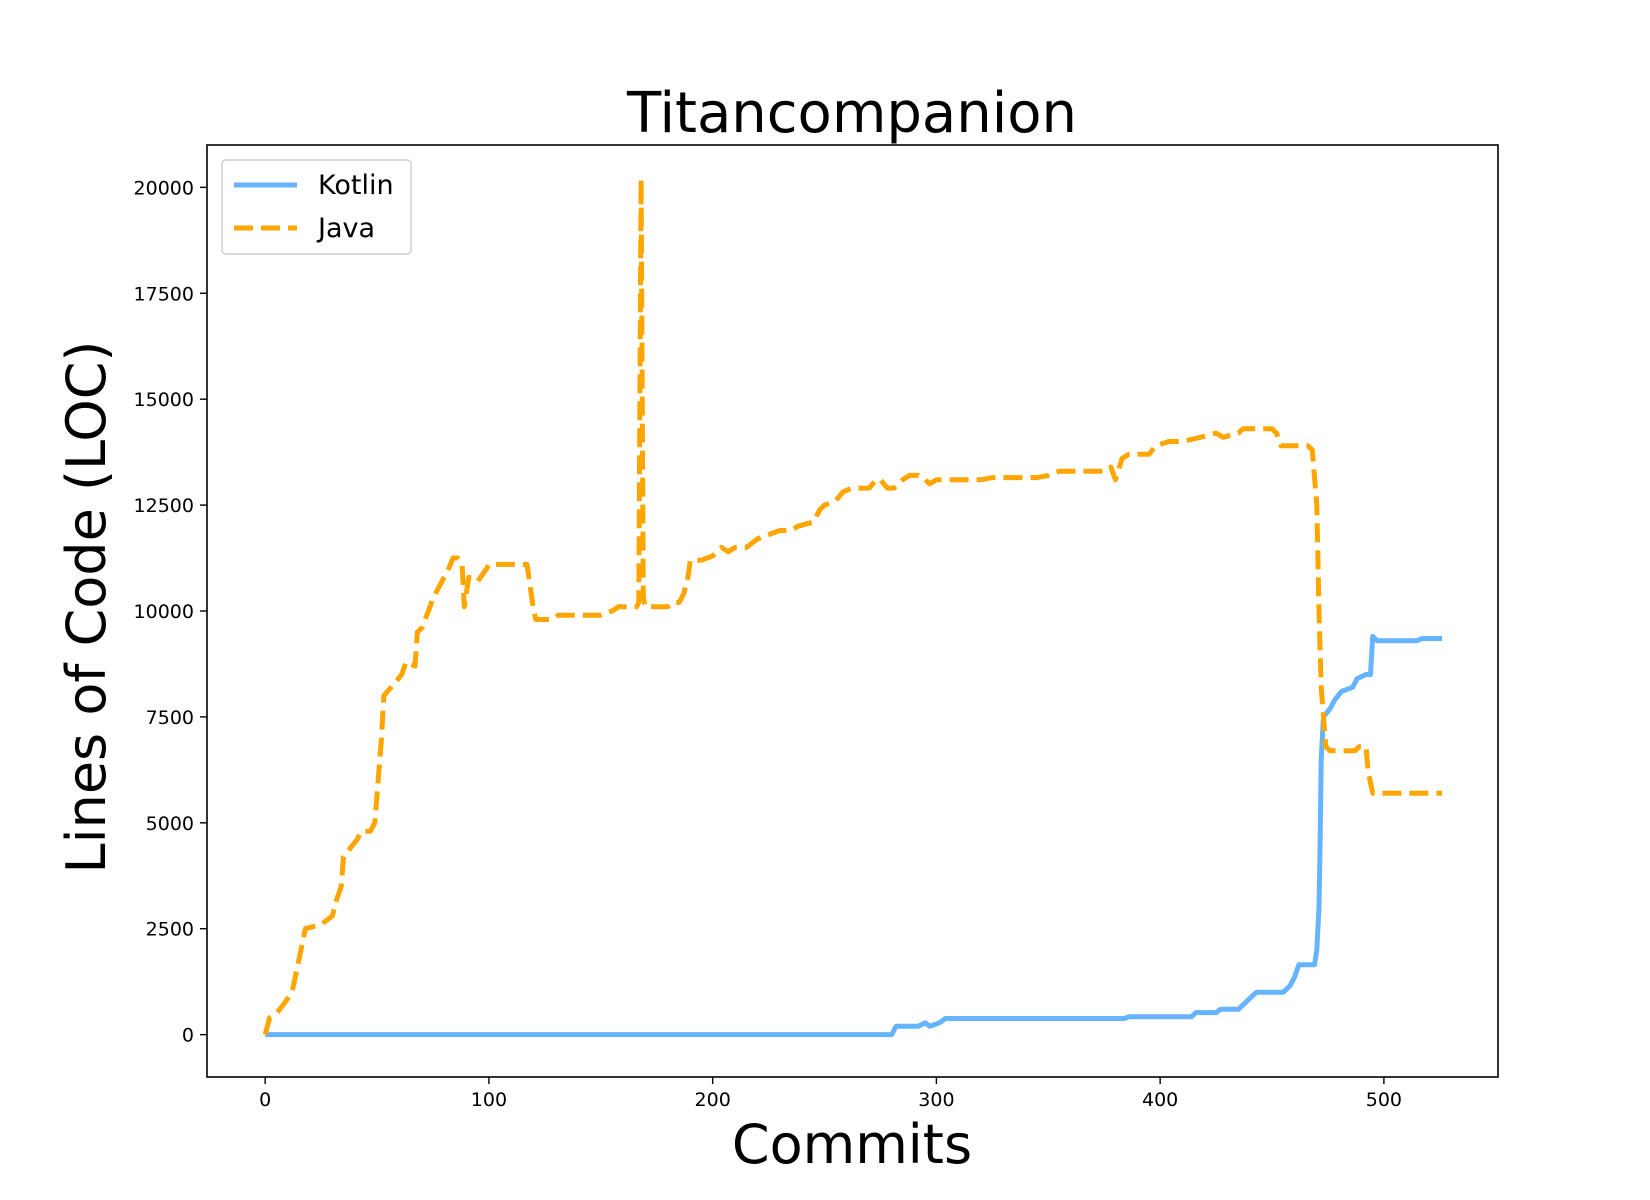  I want to click on x-tick-label: 500, so click(1384, 1100).